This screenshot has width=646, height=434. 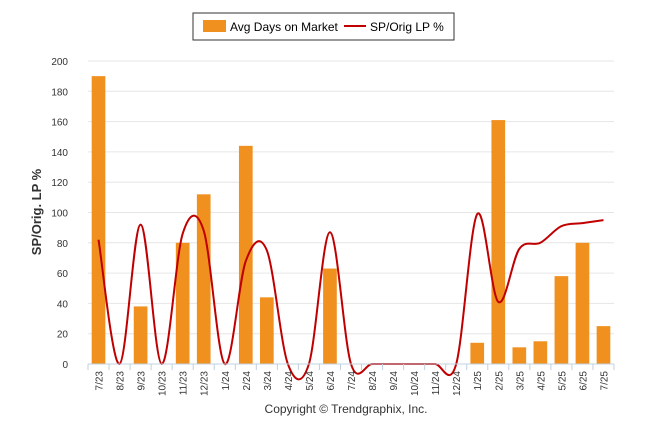 What do you see at coordinates (63, 335) in the screenshot?
I see `y-tick-label: 20` at bounding box center [63, 335].